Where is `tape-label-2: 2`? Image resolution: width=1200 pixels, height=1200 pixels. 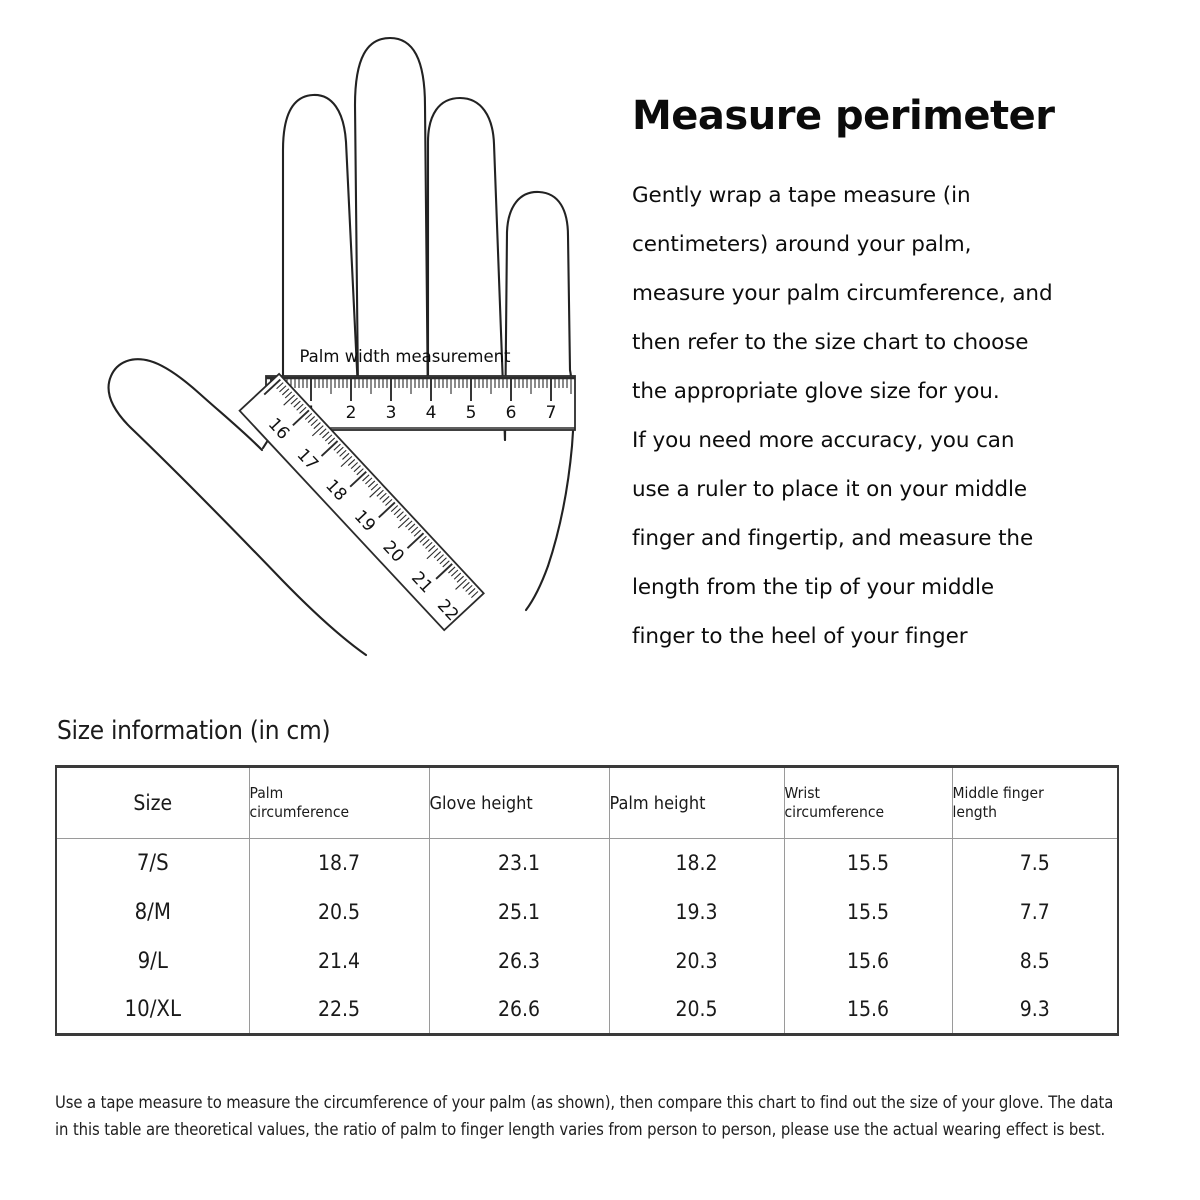 tape-label-2: 2 is located at coordinates (351, 413).